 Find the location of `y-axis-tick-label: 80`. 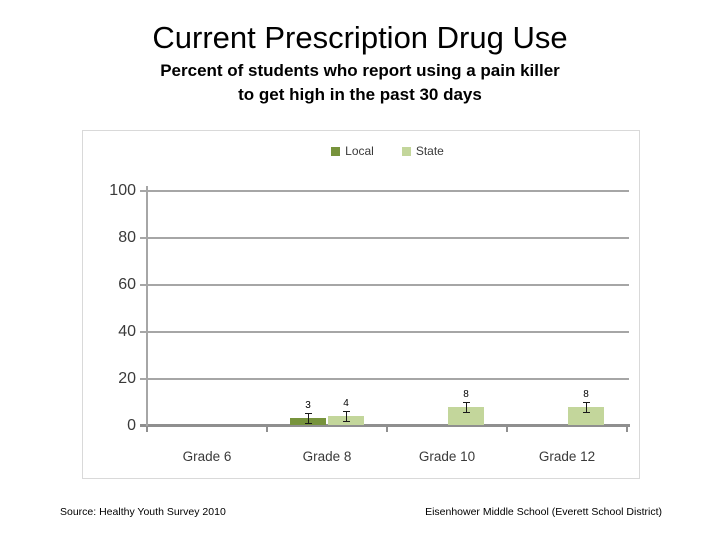

y-axis-tick-label: 80 is located at coordinates (127, 237).